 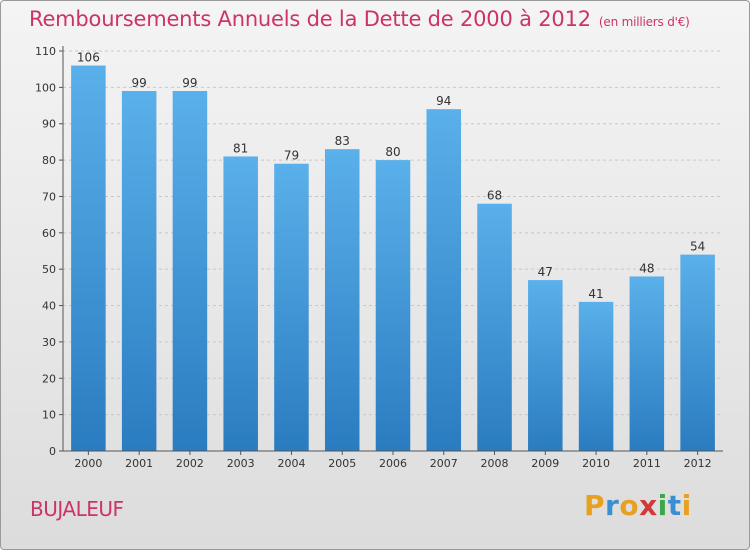 What do you see at coordinates (49, 124) in the screenshot?
I see `y-tick-label: 90` at bounding box center [49, 124].